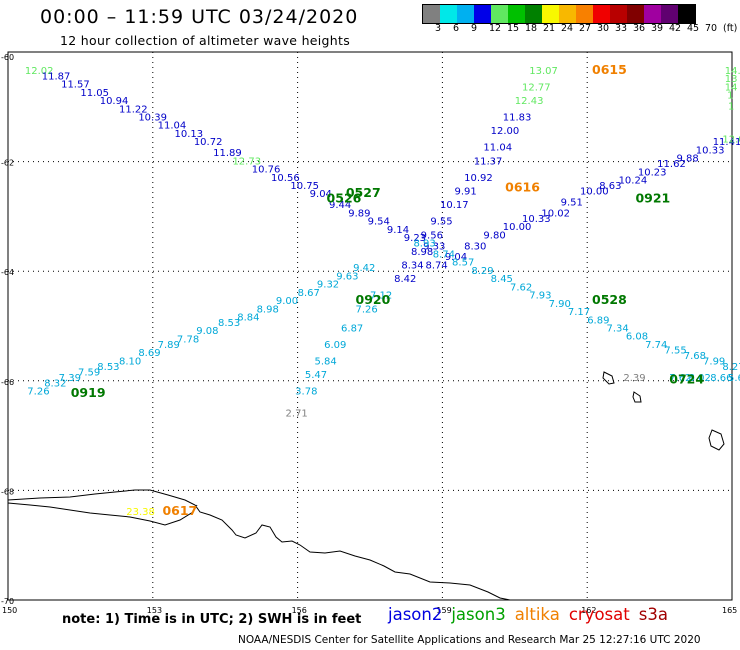  What do you see at coordinates (522, 187) in the screenshot?
I see `track-altika: 0616` at bounding box center [522, 187].